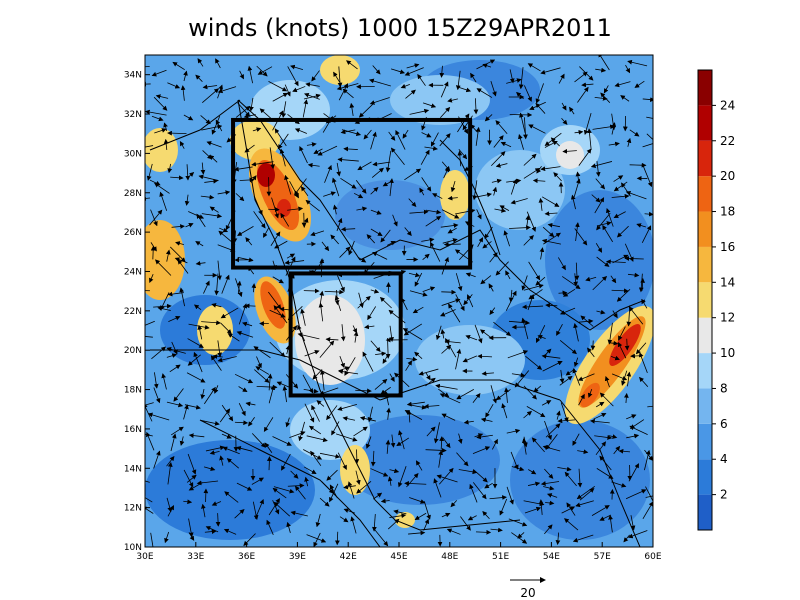  What do you see at coordinates (133, 351) in the screenshot?
I see `y-tick-label: 20N` at bounding box center [133, 351].